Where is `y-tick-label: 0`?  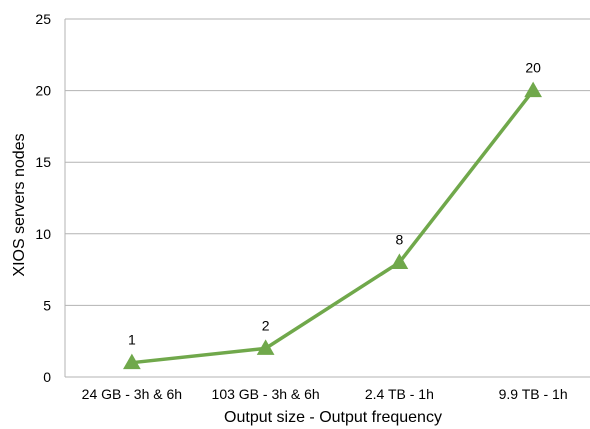
y-tick-label: 0 is located at coordinates (47, 377).